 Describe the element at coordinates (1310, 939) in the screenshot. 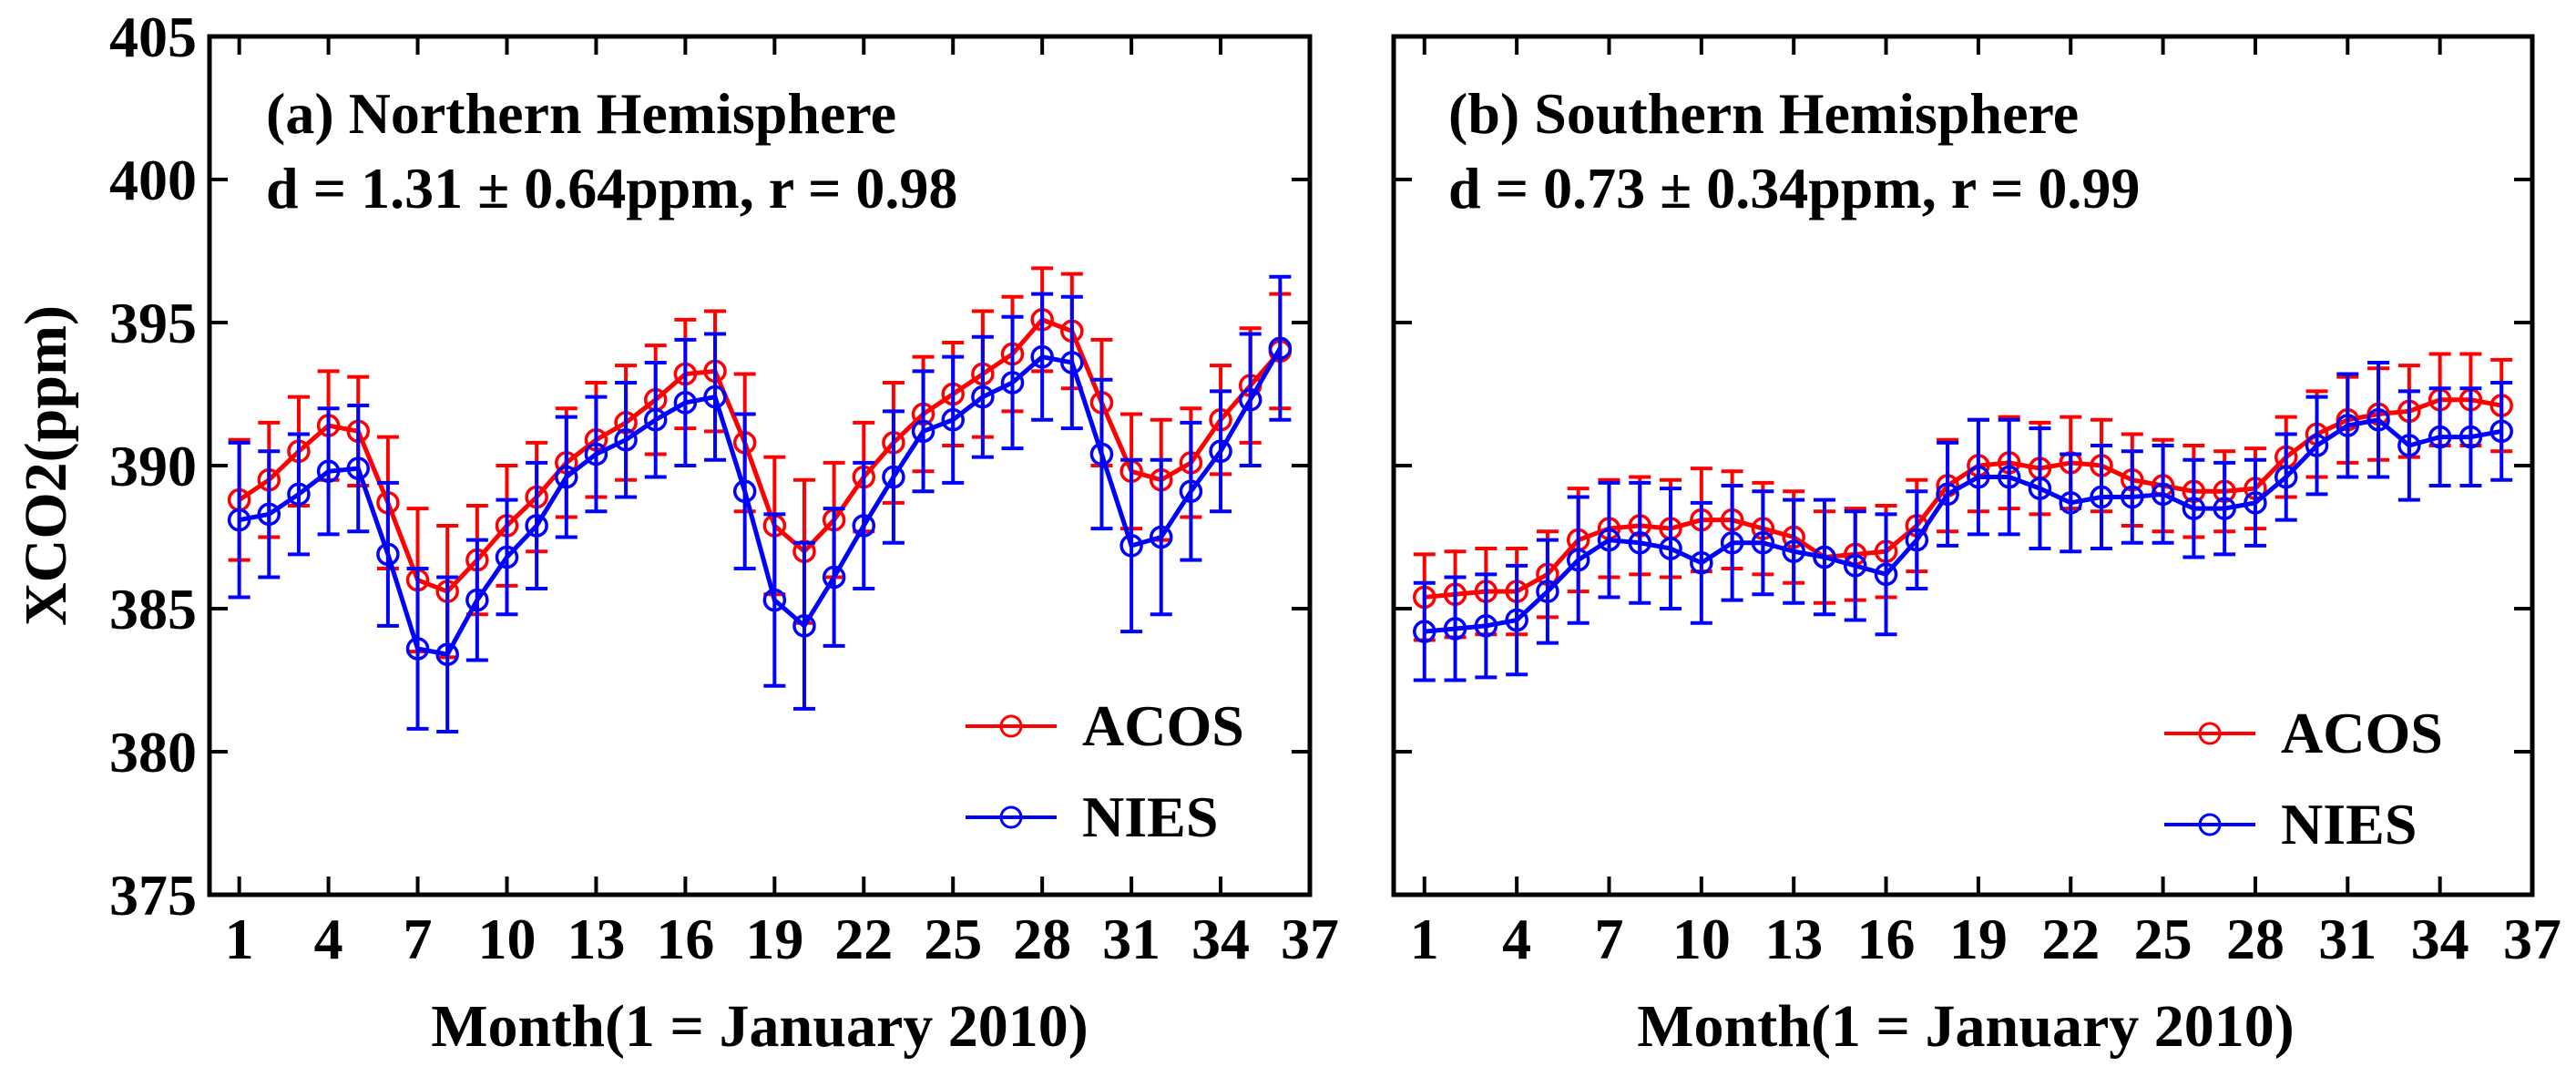

I see `panel-a-xtick-label: 37` at that location.